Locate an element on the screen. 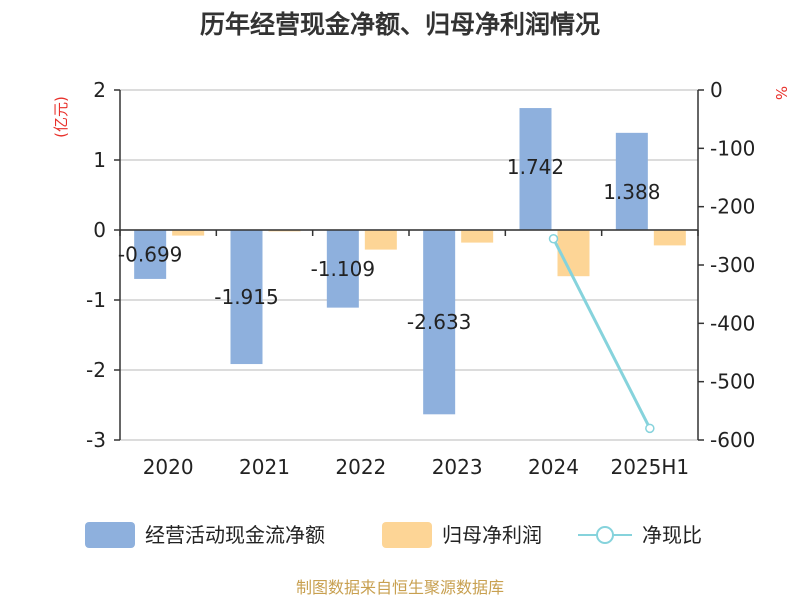 This screenshot has height=600, width=800. y-left-tick-label: 0 is located at coordinates (99, 230).